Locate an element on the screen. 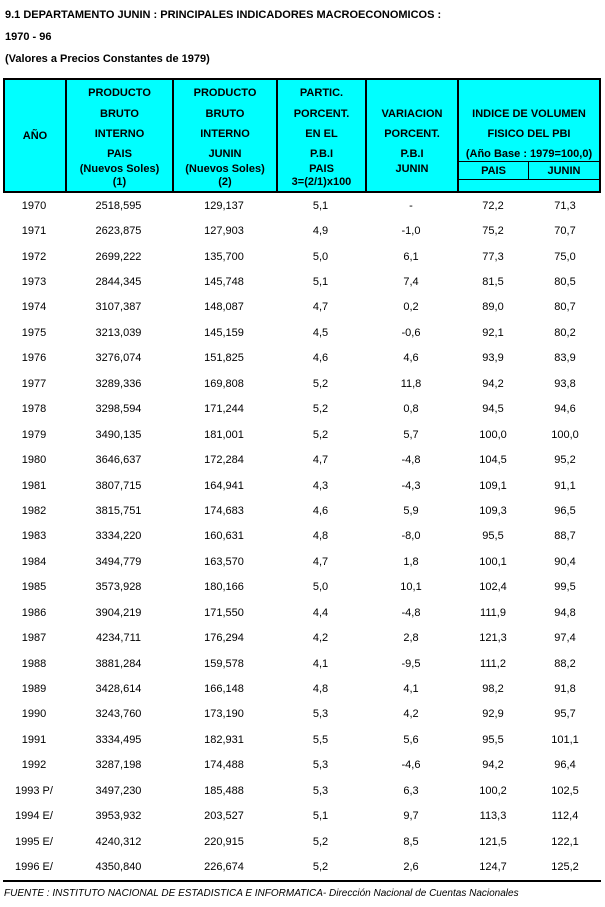  table-row: 1991 3334,495 182,931 5,5 5,6 95,5 101,1 is located at coordinates (302, 739).